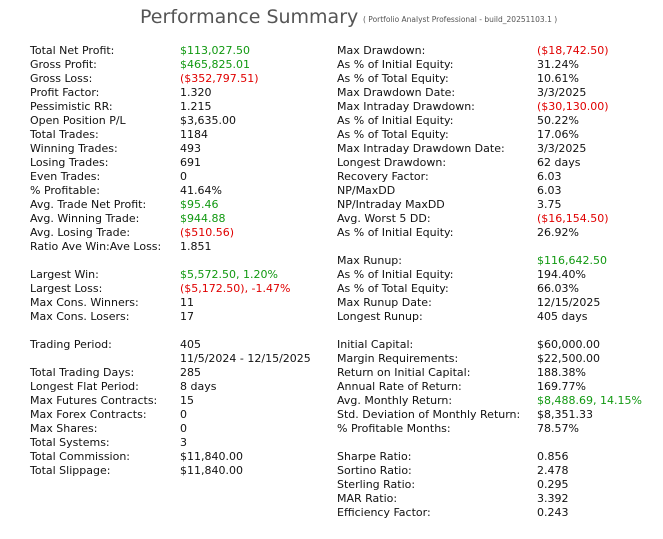  What do you see at coordinates (561, 274) in the screenshot?
I see `metric-value: 194.40%` at bounding box center [561, 274].